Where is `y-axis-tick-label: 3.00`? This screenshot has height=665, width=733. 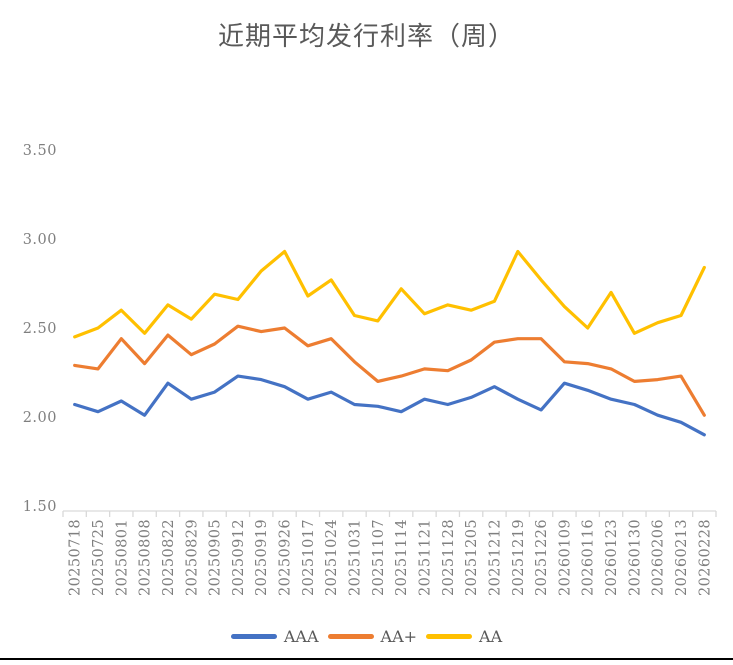 y-axis-tick-label: 3.00 is located at coordinates (40, 240).